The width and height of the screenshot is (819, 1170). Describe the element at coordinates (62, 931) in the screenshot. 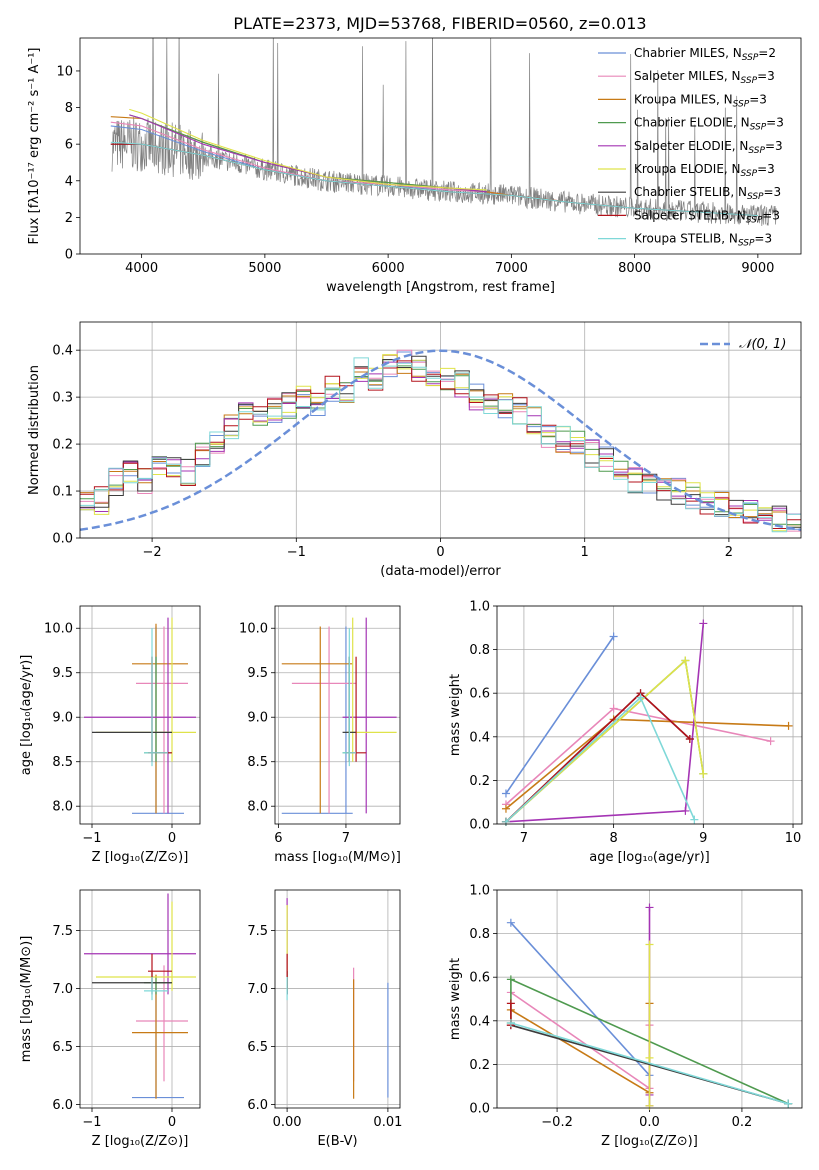

I see `y-tick-label: 7.5` at that location.